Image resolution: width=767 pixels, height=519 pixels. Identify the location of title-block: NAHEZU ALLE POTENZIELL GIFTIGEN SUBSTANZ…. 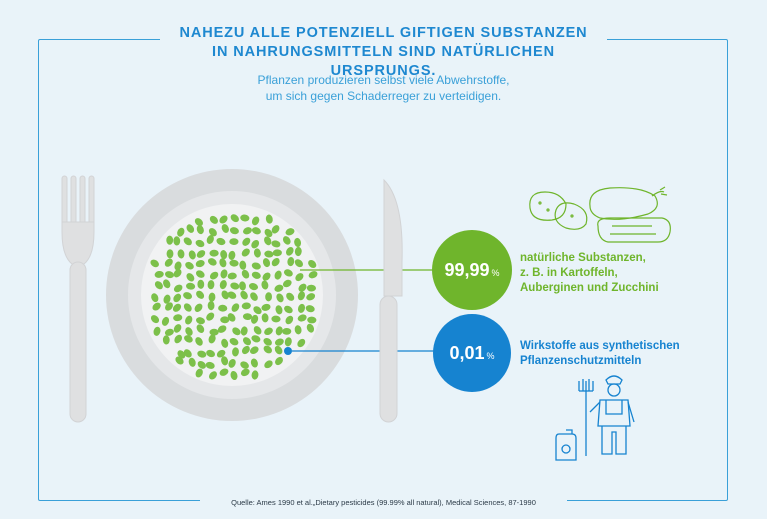
(383, 51).